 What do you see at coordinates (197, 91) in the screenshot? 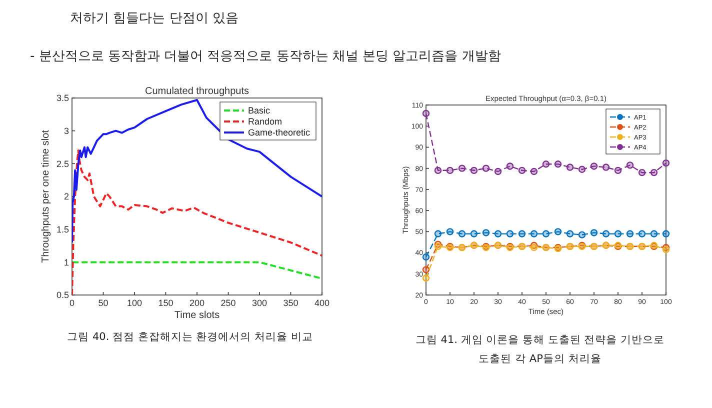
I see `chart-title: Cumulated throughputs` at bounding box center [197, 91].